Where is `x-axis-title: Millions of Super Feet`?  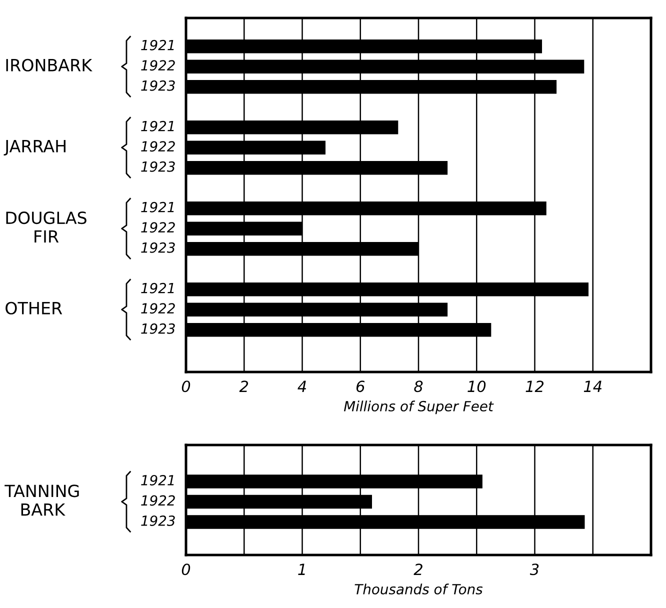 x-axis-title: Millions of Super Feet is located at coordinates (419, 407).